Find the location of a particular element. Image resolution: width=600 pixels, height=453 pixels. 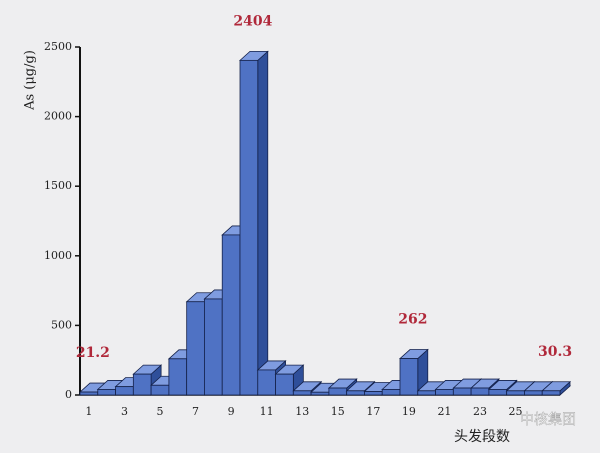

x-tick-label: 7 is located at coordinates (195, 411).